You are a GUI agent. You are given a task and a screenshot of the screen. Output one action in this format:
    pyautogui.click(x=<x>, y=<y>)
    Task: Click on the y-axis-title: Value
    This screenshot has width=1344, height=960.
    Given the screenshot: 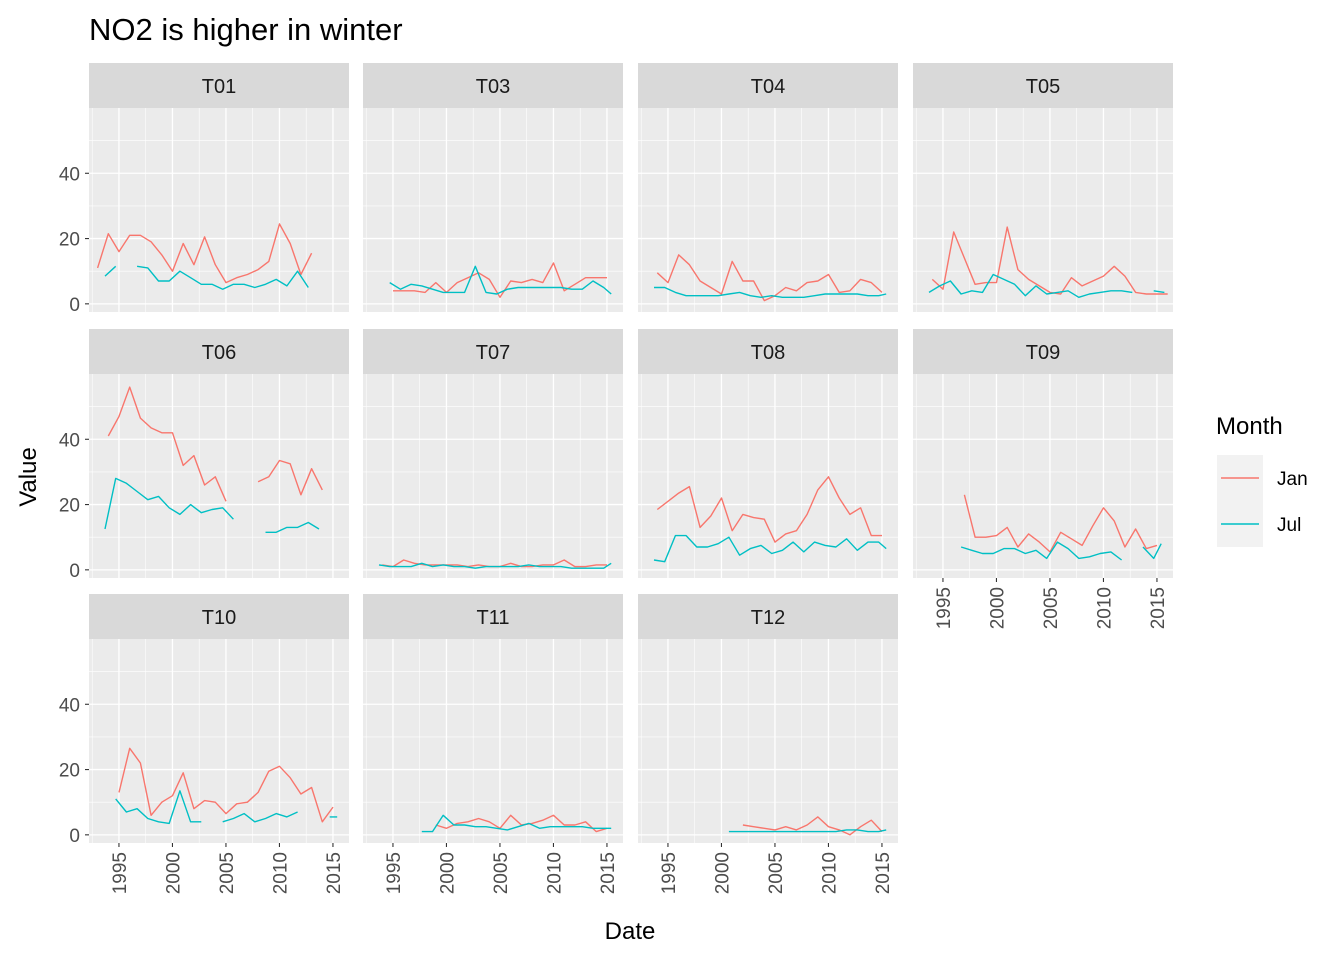 What is the action you would take?
    pyautogui.click(x=28, y=477)
    